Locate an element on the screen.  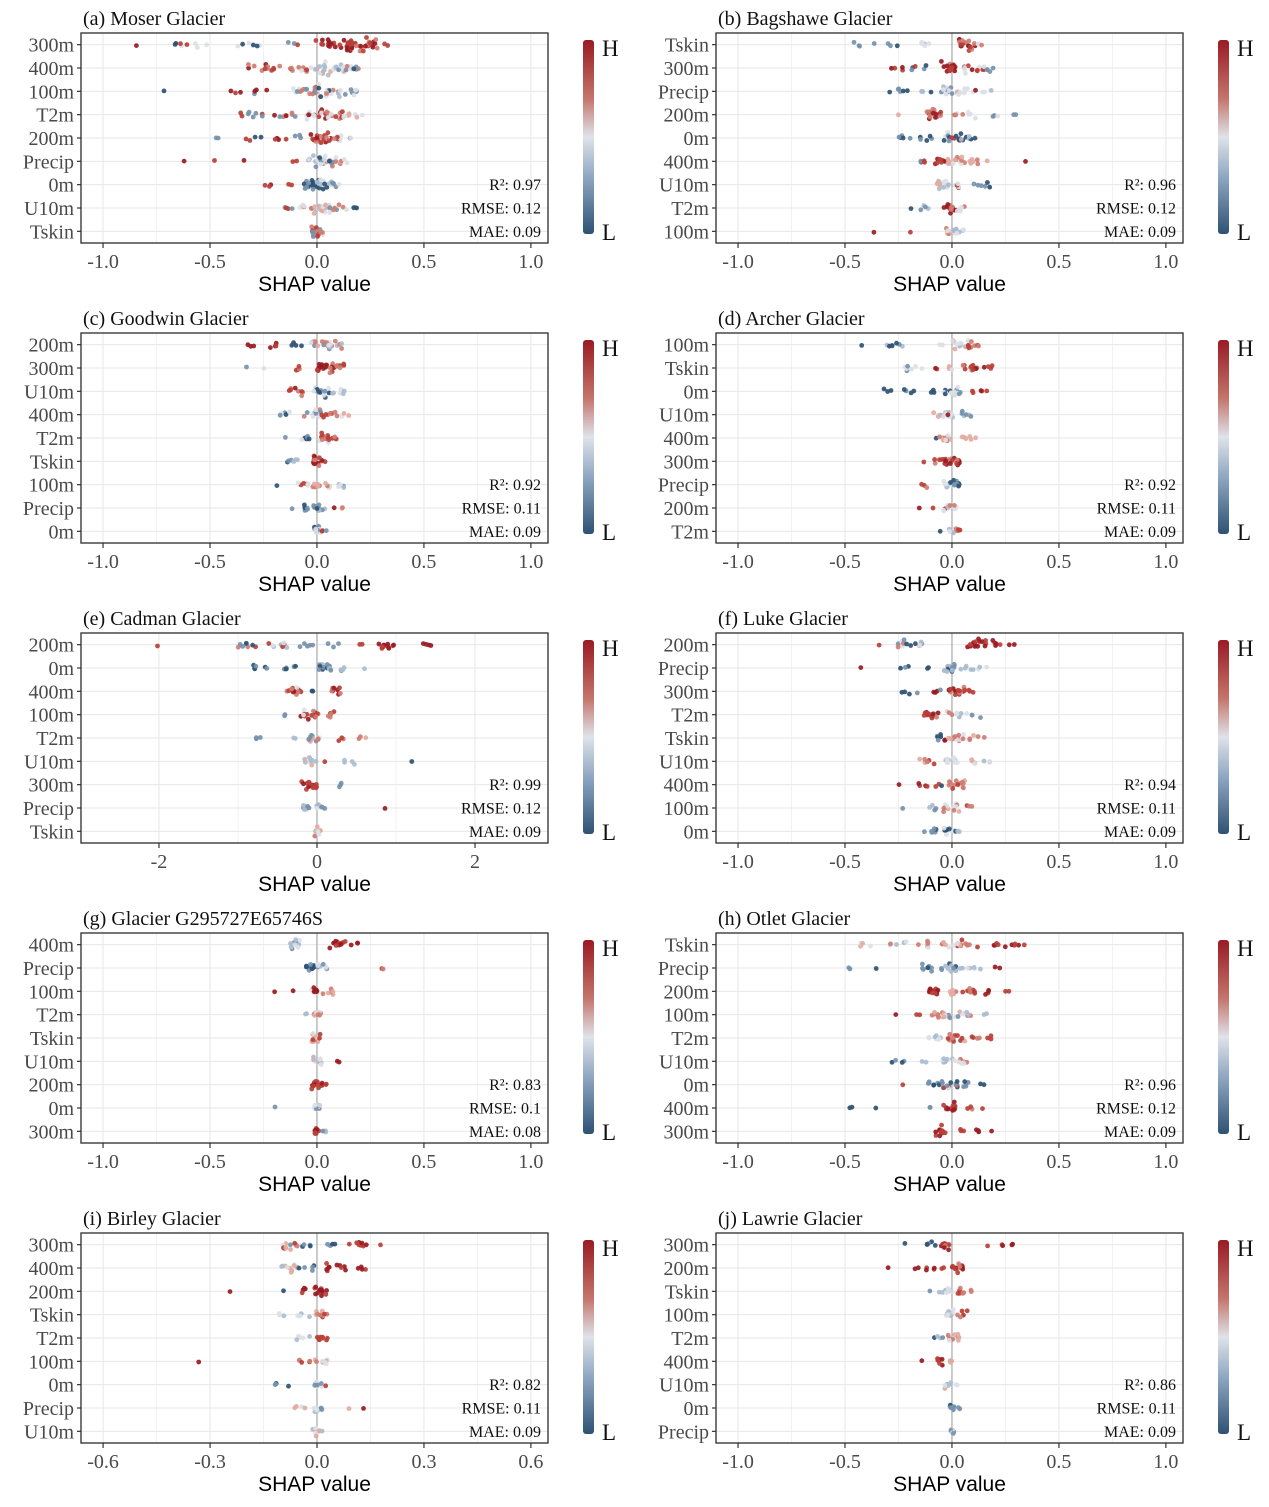
x-tick-label: -1.0 is located at coordinates (103, 262).